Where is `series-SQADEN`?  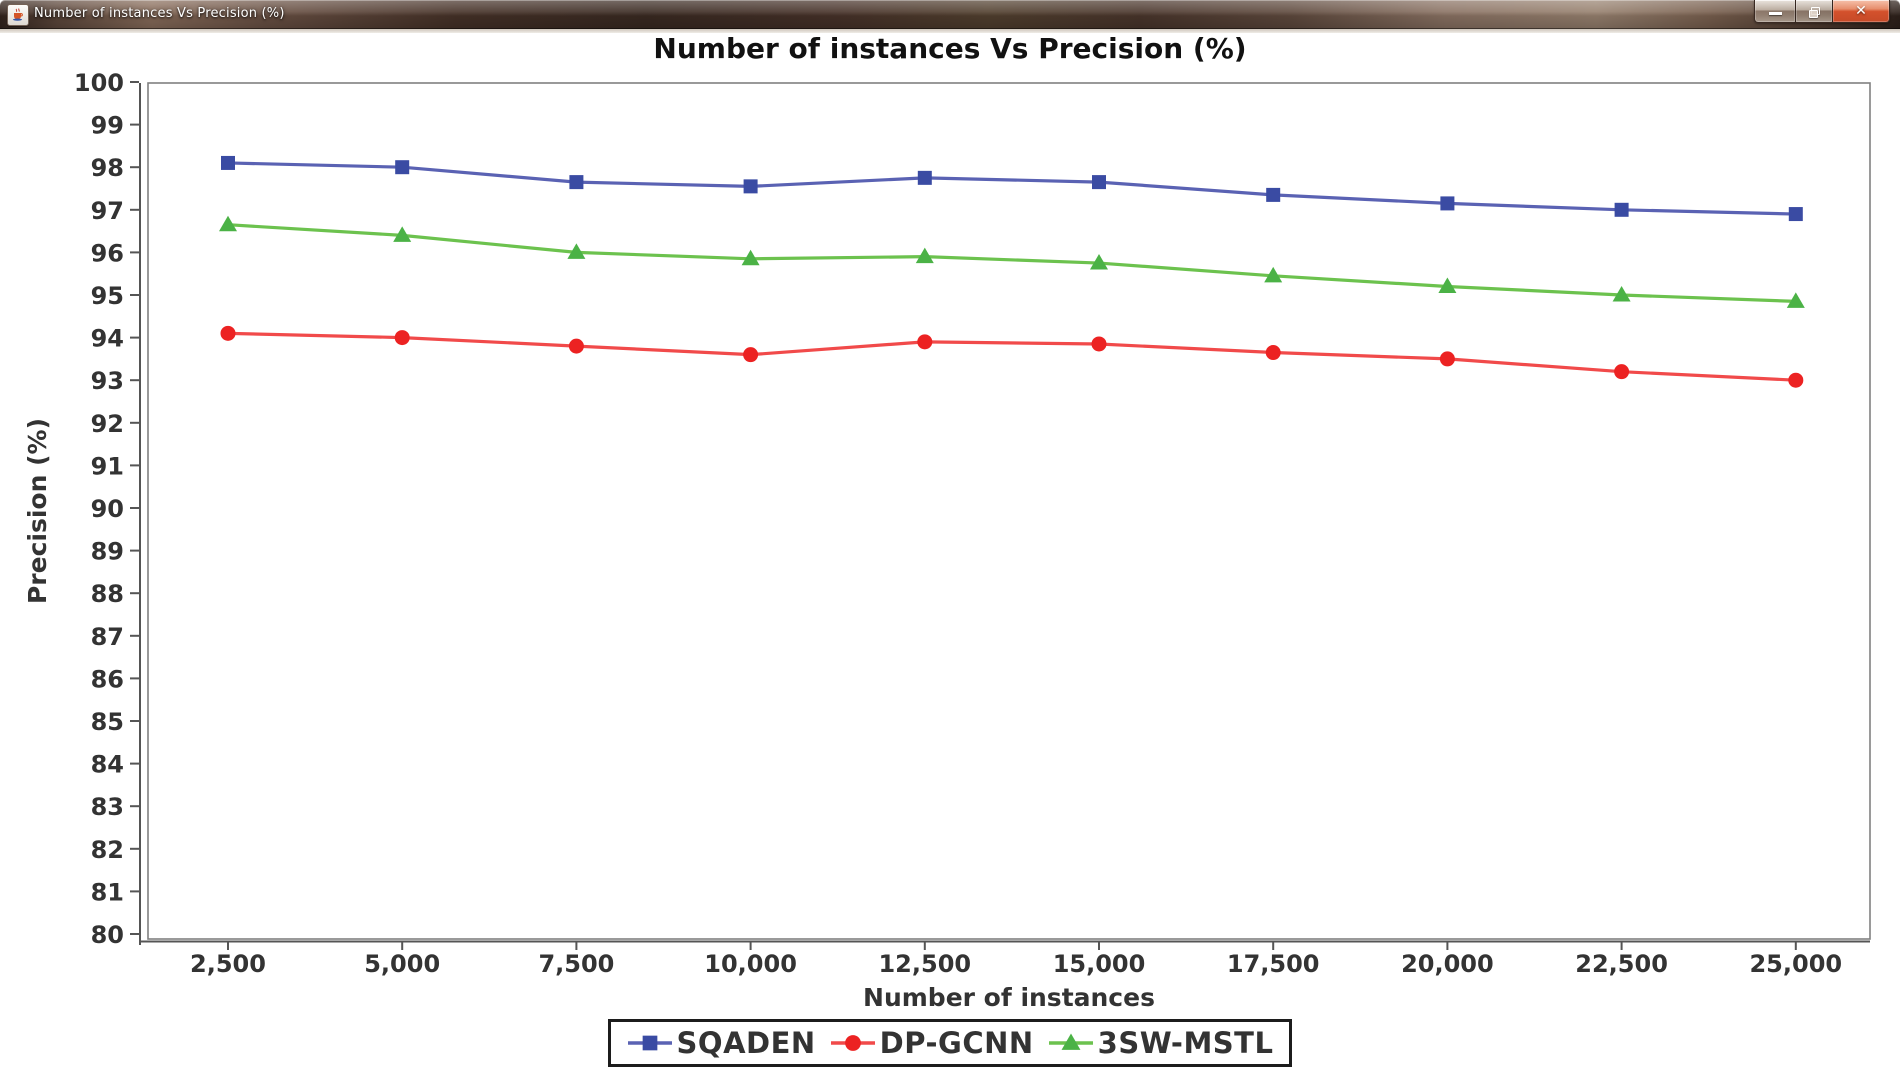
series-SQADEN is located at coordinates (1012, 188).